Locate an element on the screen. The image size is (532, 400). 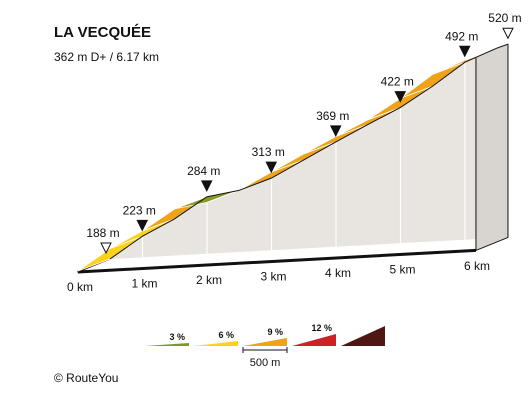
legend-label: 12 % is located at coordinates (321, 328).